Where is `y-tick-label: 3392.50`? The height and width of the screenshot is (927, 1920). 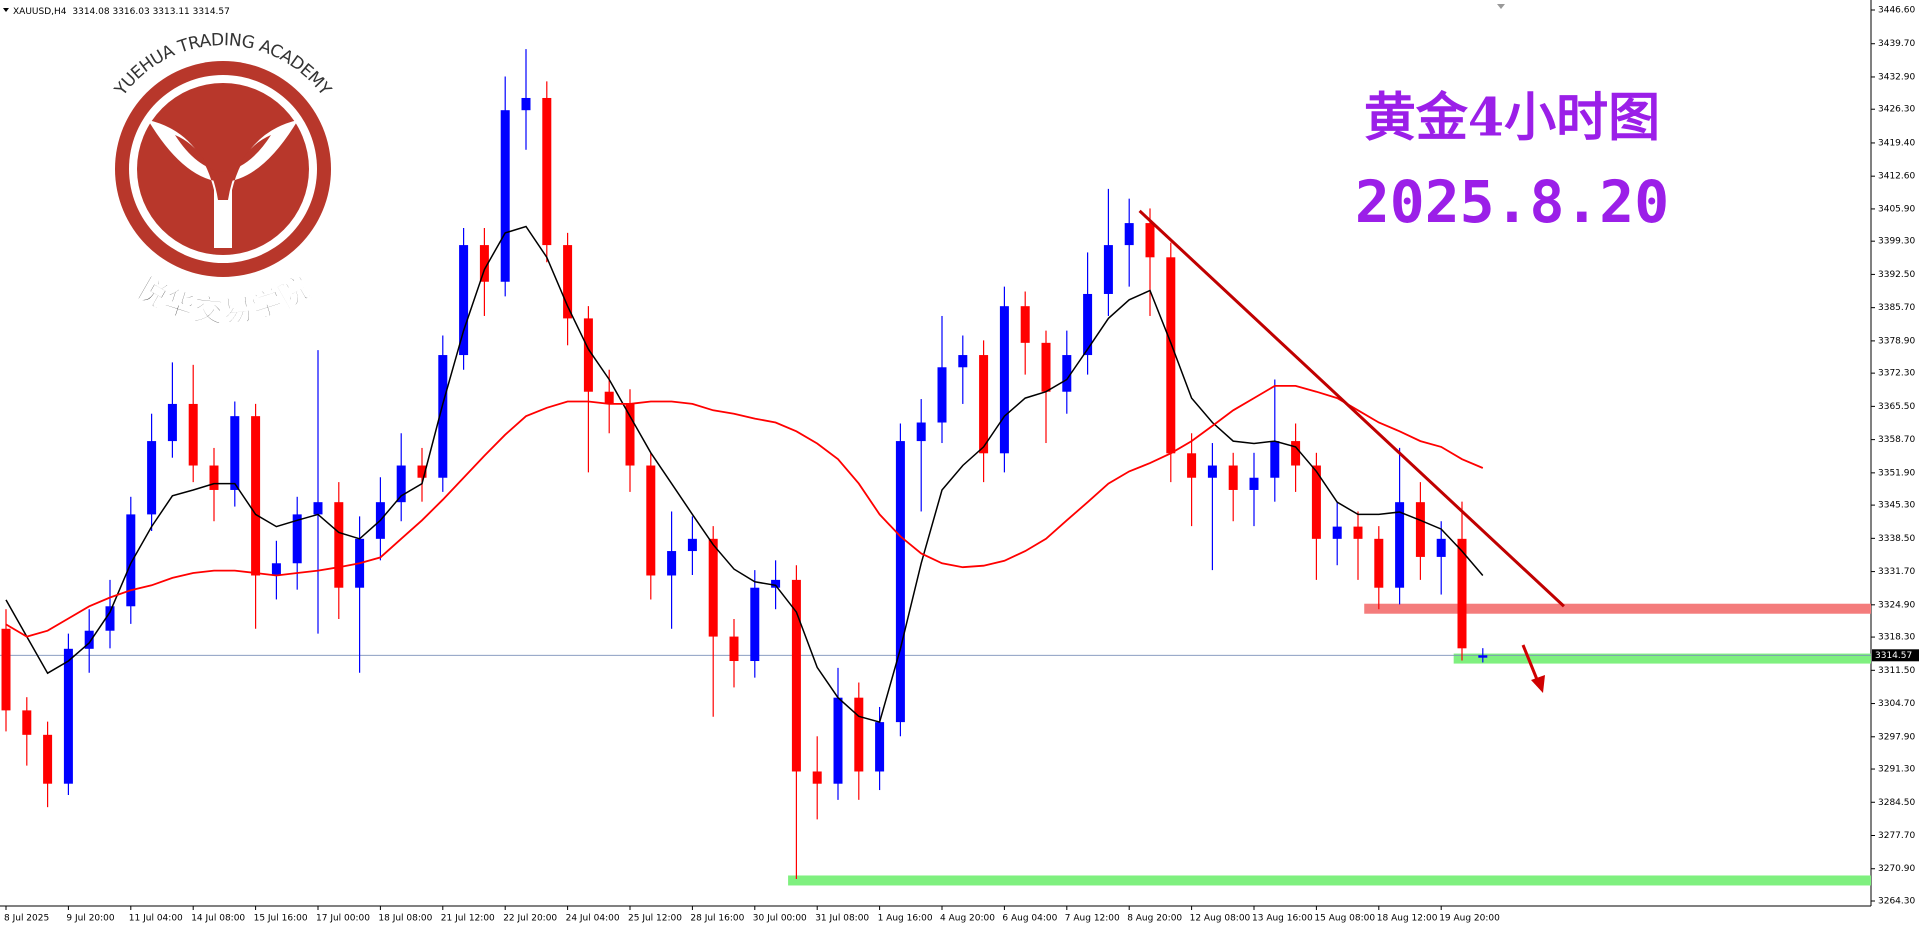
y-tick-label: 3392.50 is located at coordinates (1896, 275).